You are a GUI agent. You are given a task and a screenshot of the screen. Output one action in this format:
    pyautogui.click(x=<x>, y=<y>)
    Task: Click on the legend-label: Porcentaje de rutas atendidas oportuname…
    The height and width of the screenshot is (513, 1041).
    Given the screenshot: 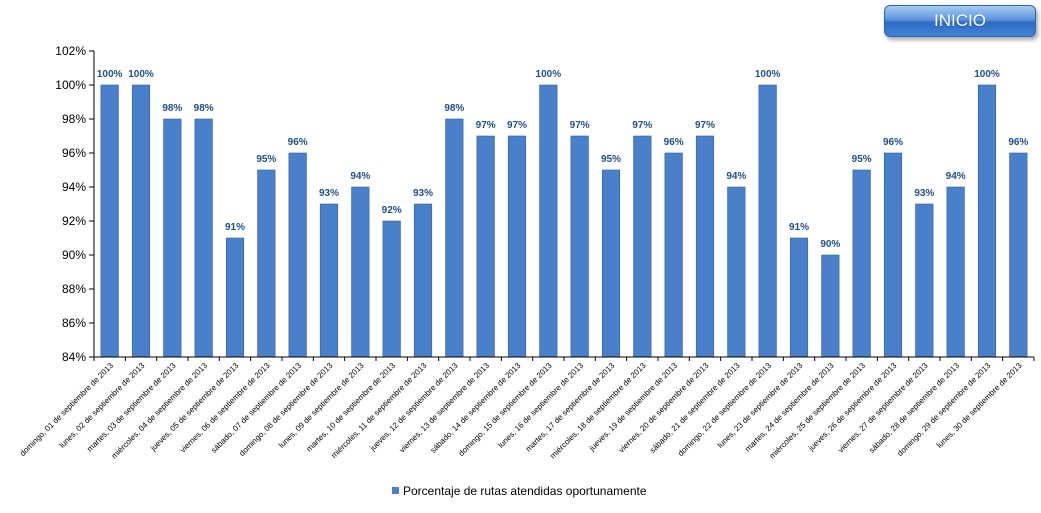 What is the action you would take?
    pyautogui.click(x=525, y=491)
    